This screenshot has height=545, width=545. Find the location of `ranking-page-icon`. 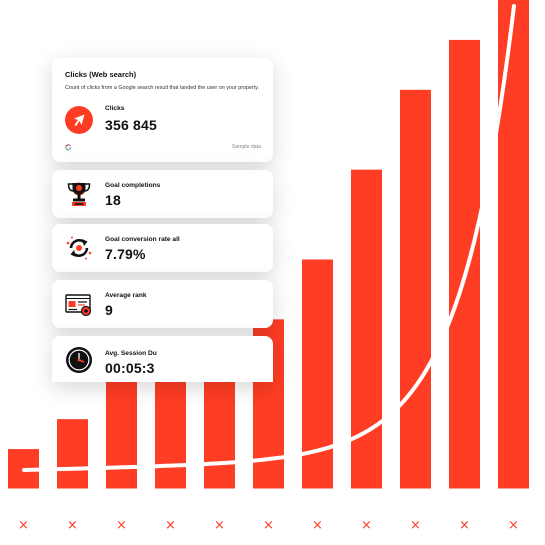

ranking-page-icon is located at coordinates (78, 305).